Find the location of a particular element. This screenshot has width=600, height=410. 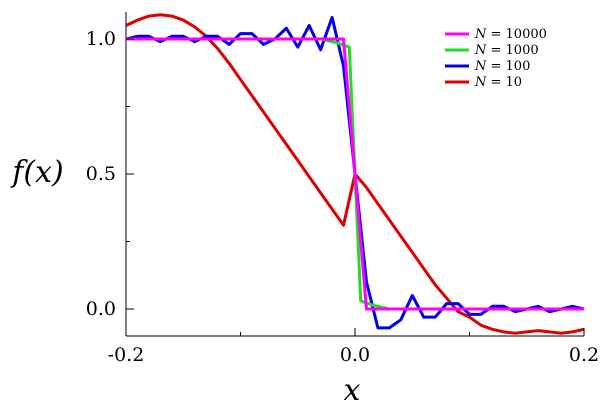

y-axis-label: f(x) is located at coordinates (36, 172).